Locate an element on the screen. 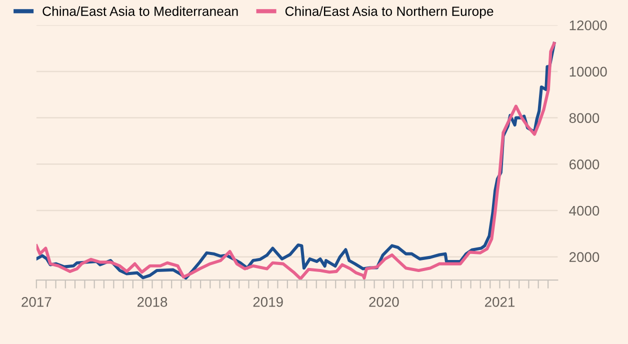 The width and height of the screenshot is (628, 344). legend-label: China/East Asia to Northern Europe is located at coordinates (389, 12).